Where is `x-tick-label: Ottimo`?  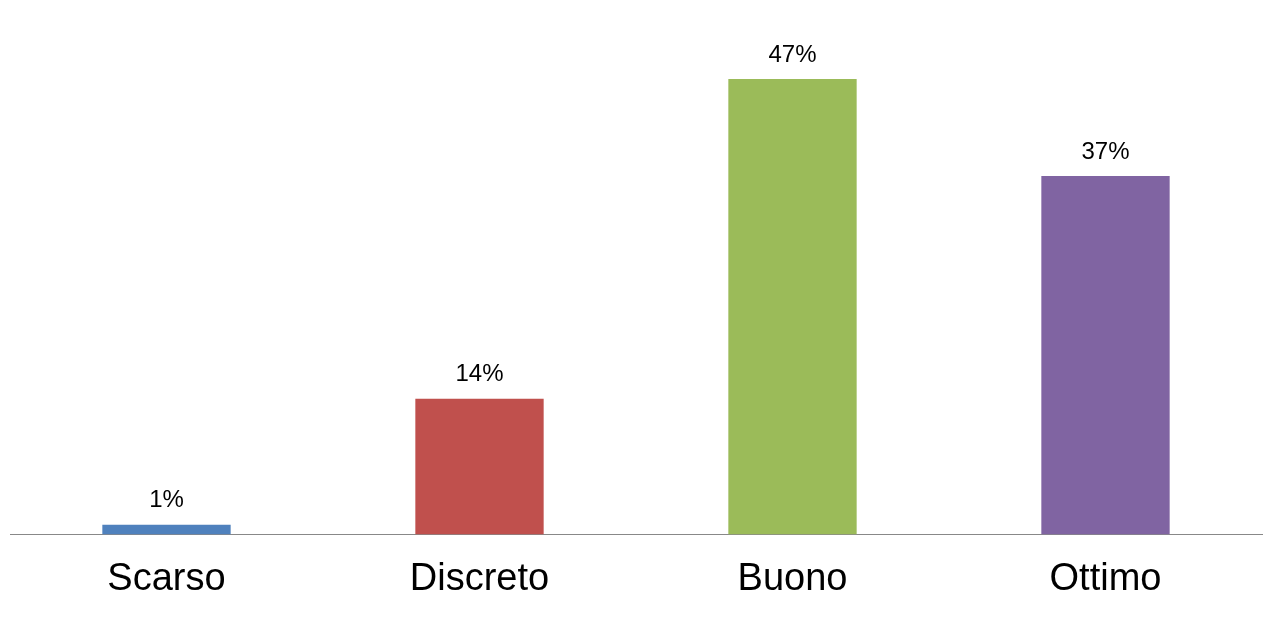 x-tick-label: Ottimo is located at coordinates (1105, 576).